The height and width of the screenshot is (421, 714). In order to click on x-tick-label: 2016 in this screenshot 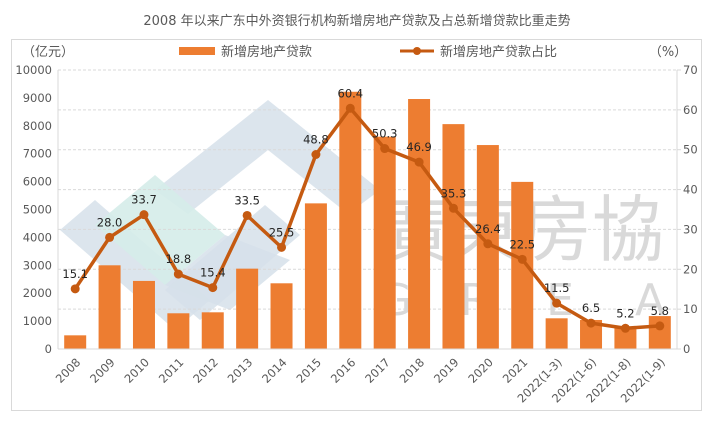, I will do `click(343, 370)`.